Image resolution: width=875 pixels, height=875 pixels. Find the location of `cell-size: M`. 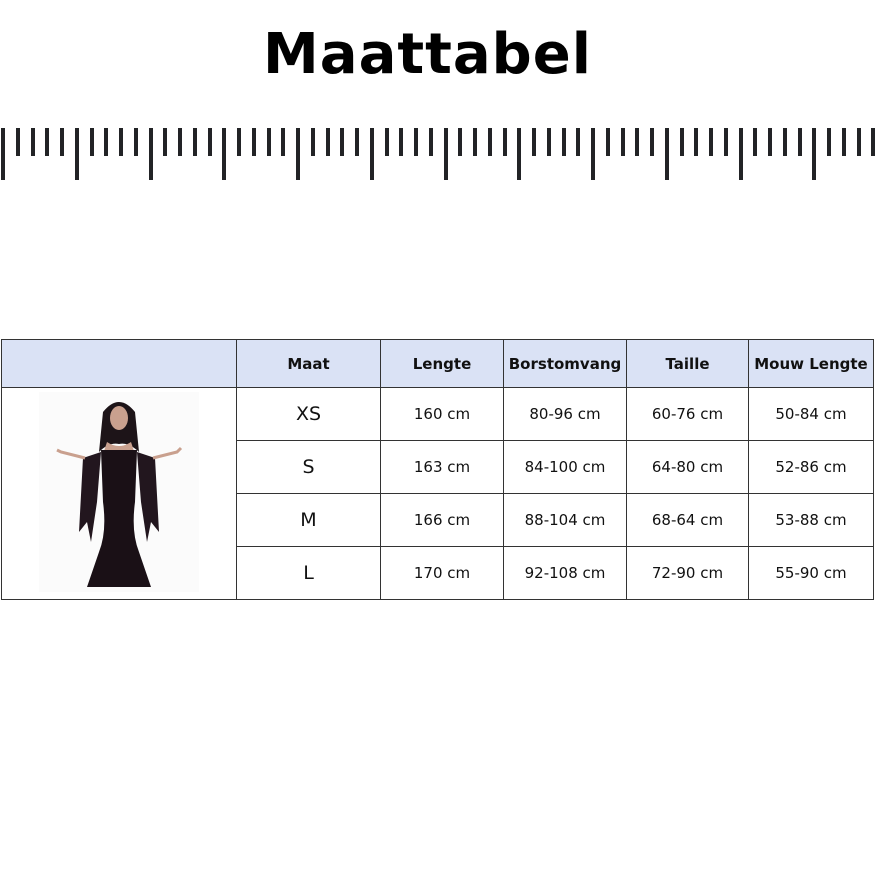

cell-size: M is located at coordinates (308, 520).